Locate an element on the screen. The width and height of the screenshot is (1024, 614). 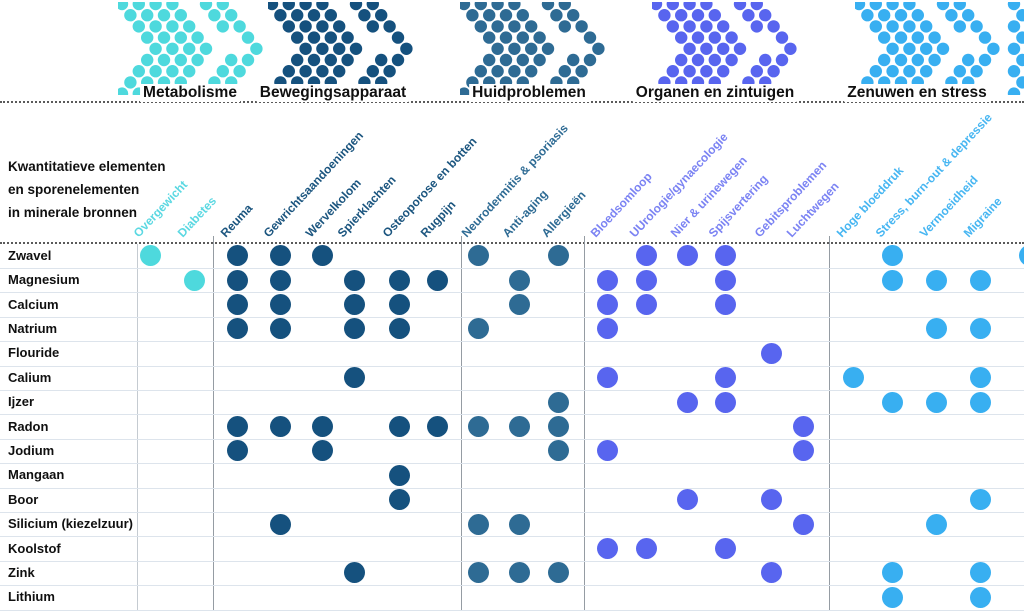
row-label: Jodium is located at coordinates (31, 450).